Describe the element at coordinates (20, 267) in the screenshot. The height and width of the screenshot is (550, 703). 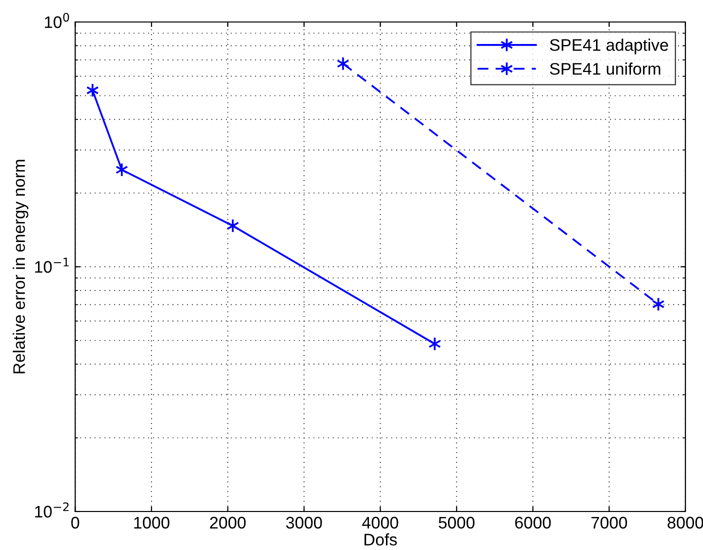
I see `y-axis-title: Relative error in energy norm` at that location.